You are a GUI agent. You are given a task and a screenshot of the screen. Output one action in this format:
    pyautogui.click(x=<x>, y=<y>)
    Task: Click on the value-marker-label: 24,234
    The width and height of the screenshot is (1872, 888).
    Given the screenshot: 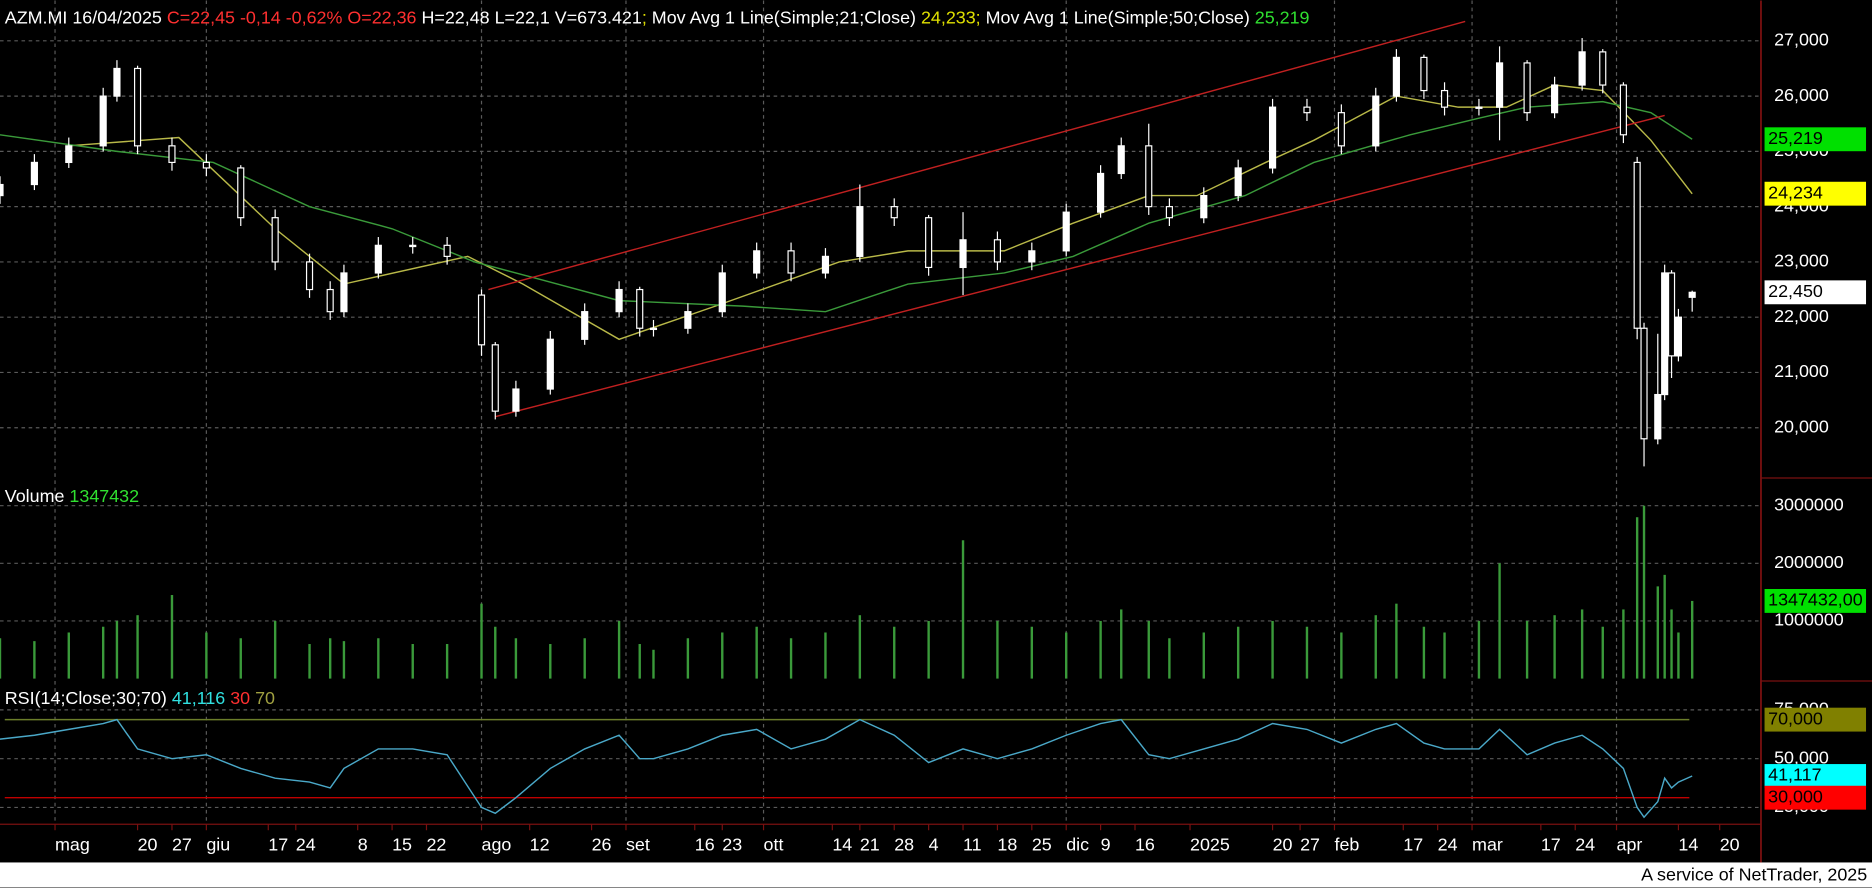 What is the action you would take?
    pyautogui.click(x=1795, y=192)
    